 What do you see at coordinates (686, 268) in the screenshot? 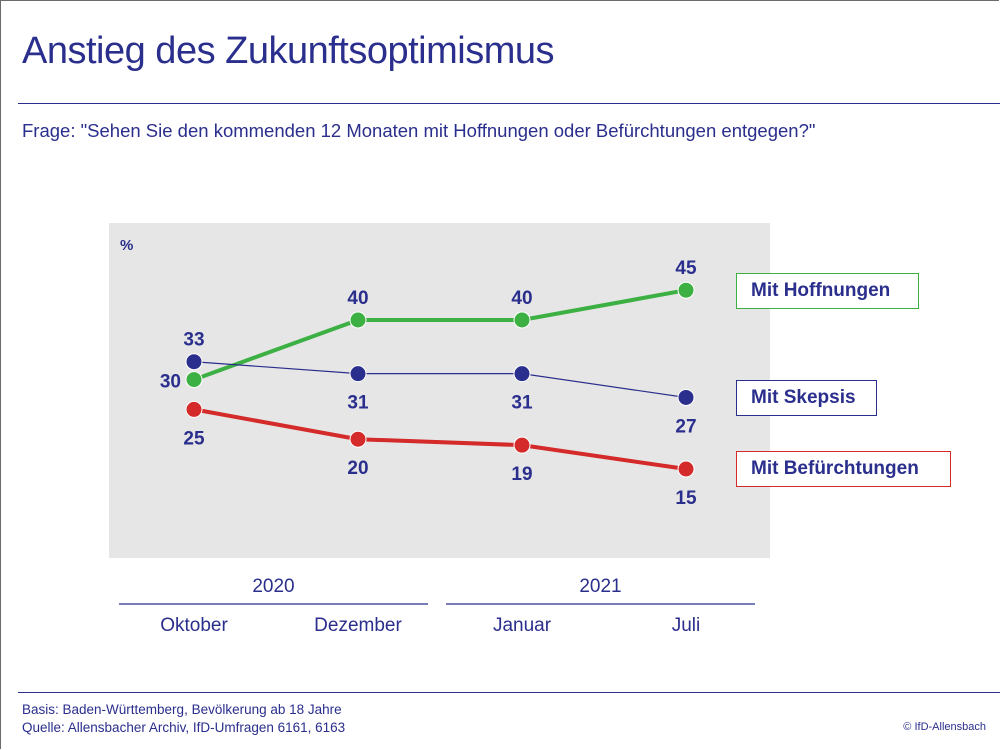
I see `data-label-hoffnungen: 45` at bounding box center [686, 268].